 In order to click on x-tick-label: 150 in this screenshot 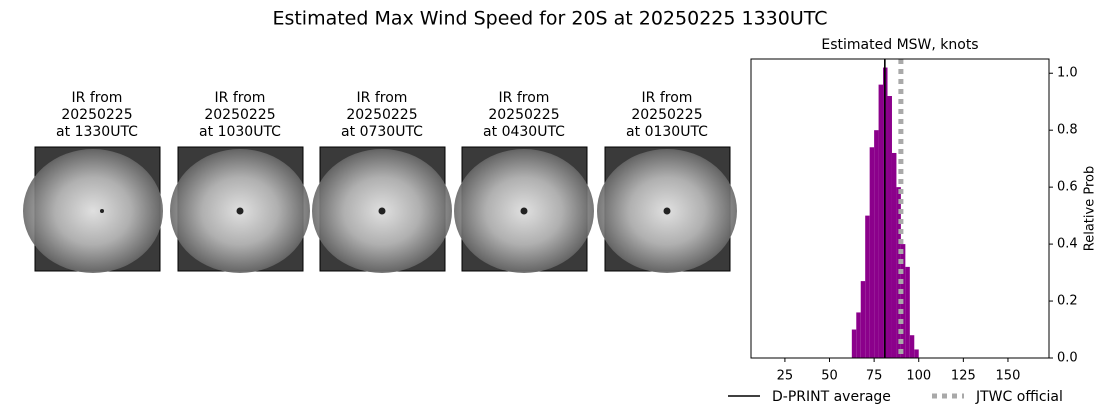, I will do `click(1008, 376)`.